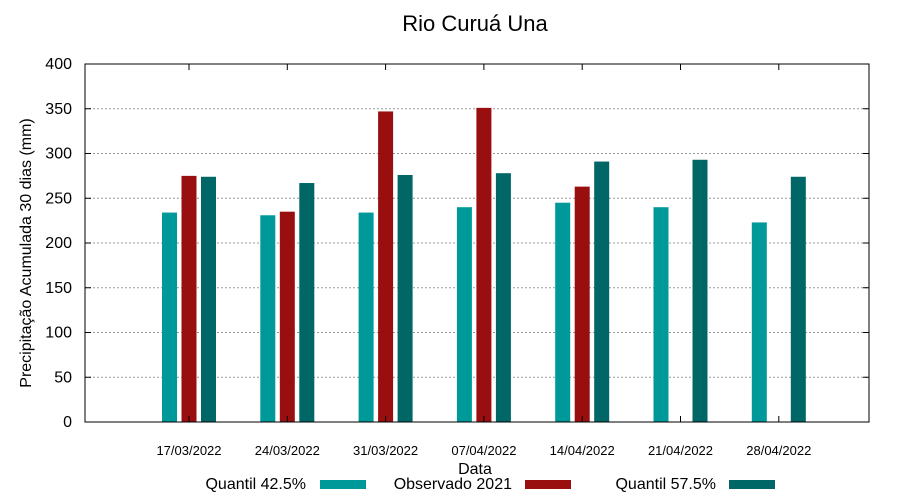 The width and height of the screenshot is (900, 500). What do you see at coordinates (188, 450) in the screenshot?
I see `x-tick-label: 17/03/2022` at bounding box center [188, 450].